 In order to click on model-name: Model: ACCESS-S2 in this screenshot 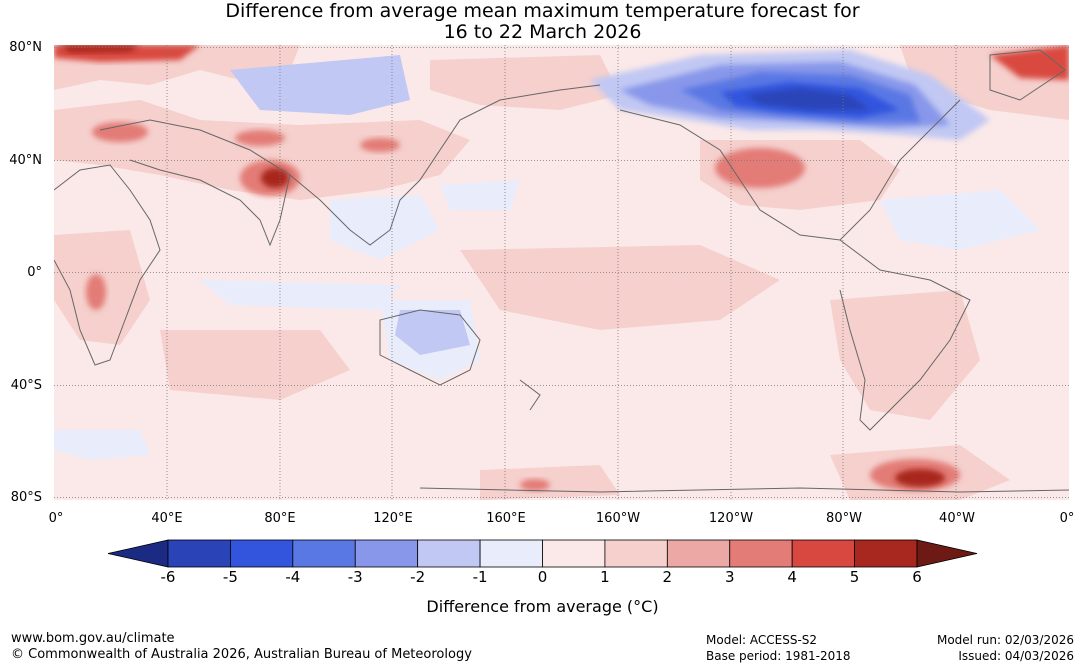, I will do `click(762, 640)`.